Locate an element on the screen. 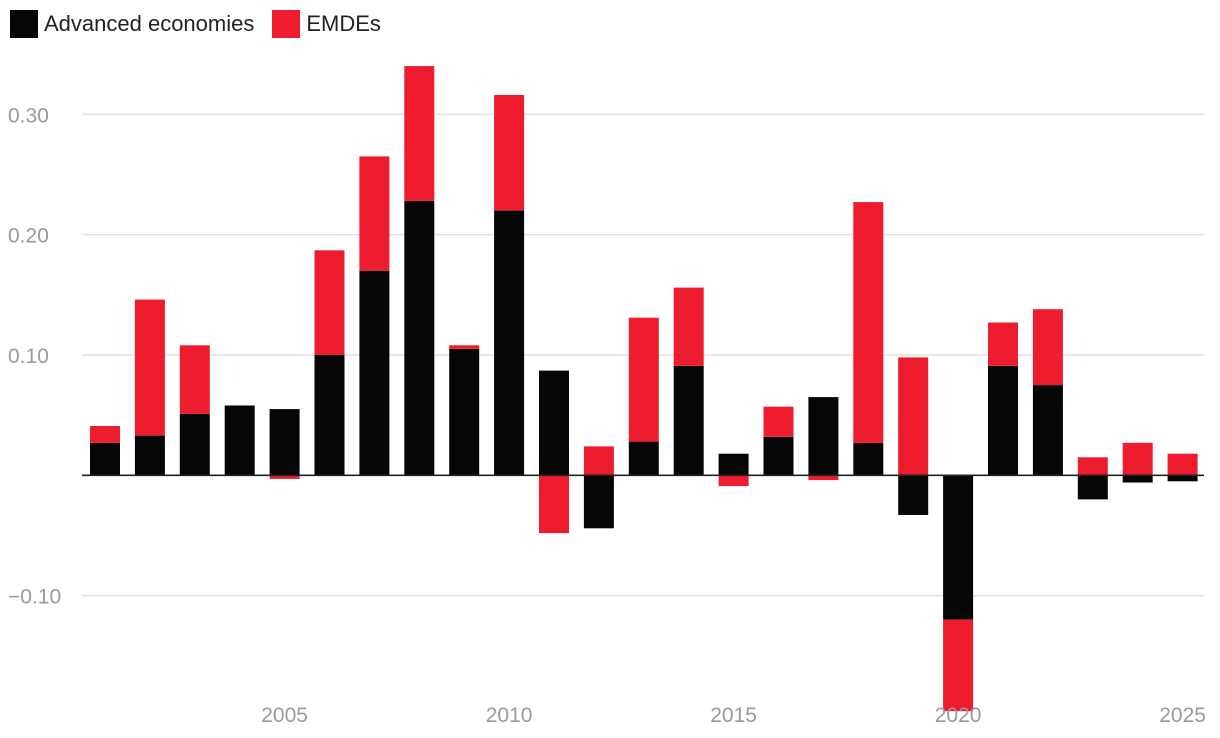 This screenshot has height=738, width=1220. bar-emdes-2008 is located at coordinates (419, 133).